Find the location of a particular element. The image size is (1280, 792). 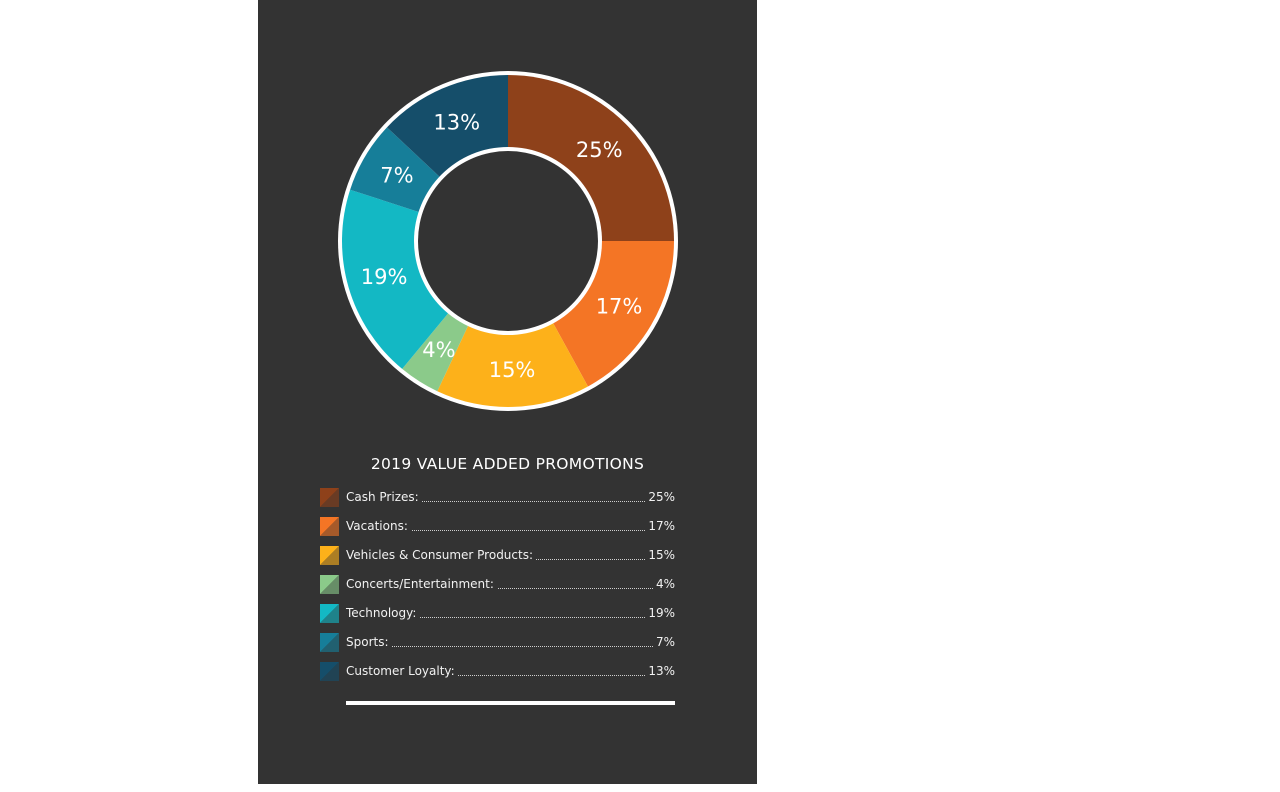

donut-hole is located at coordinates (508, 241).